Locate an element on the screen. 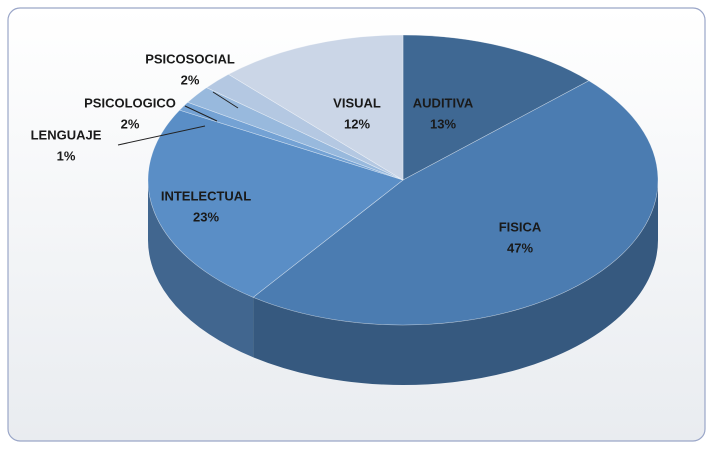 Image resolution: width=714 pixels, height=455 pixels. slice-value-label: 23% is located at coordinates (206, 216).